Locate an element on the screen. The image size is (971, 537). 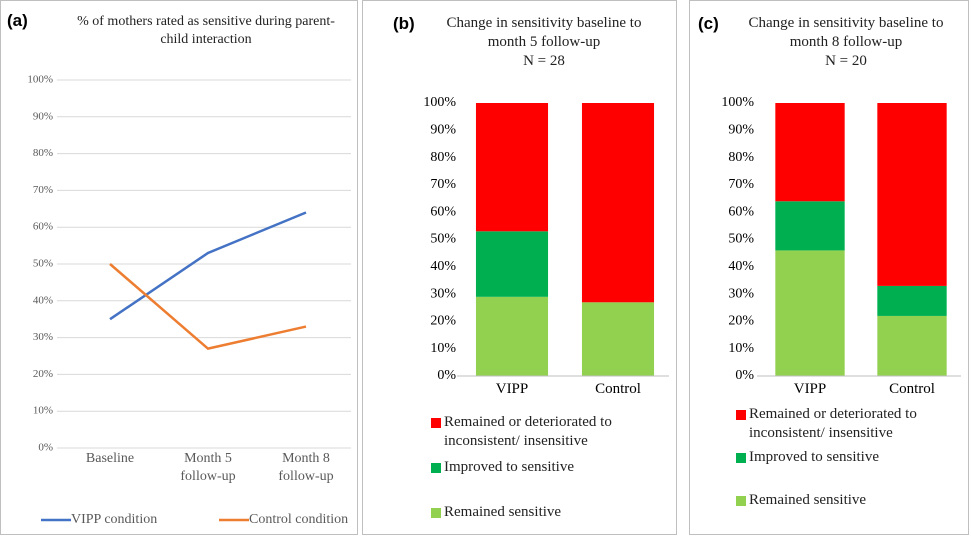
panel-label: (c) is located at coordinates (708, 23).